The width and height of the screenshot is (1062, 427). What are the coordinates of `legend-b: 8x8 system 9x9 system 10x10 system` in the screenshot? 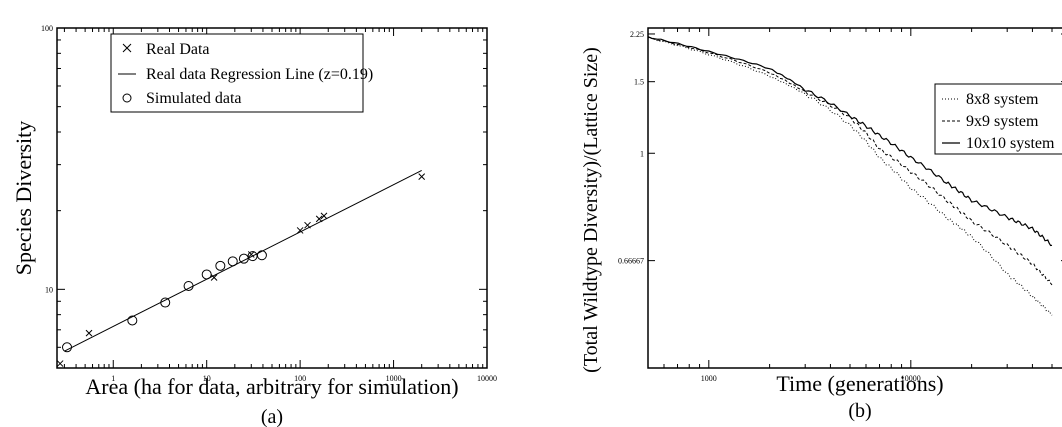 It's located at (998, 119).